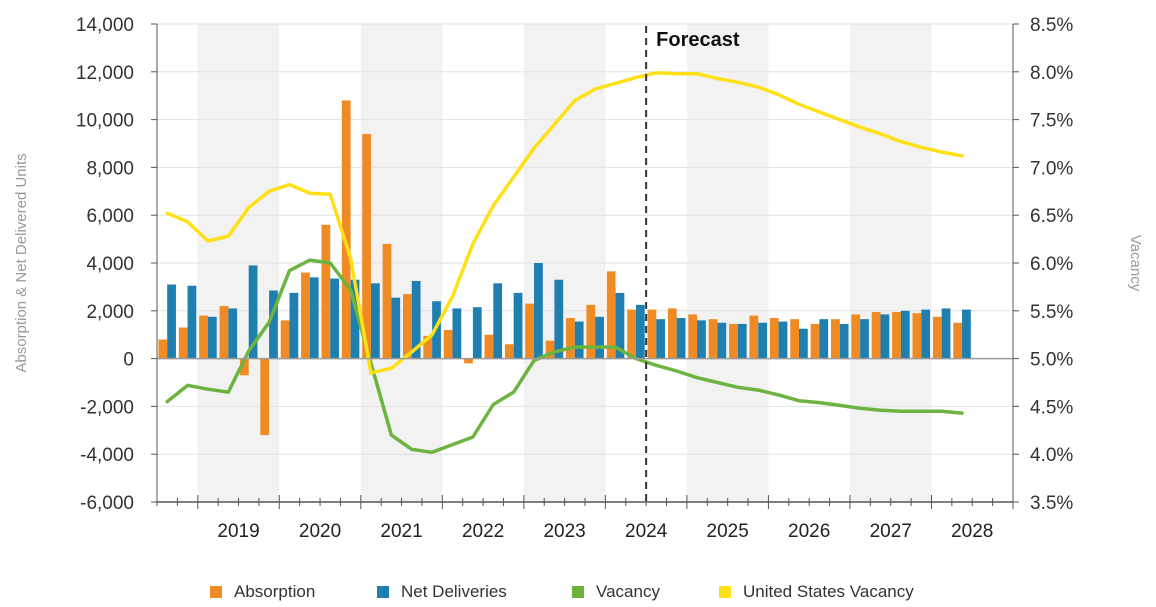 This screenshot has width=1156, height=607. I want to click on x-year-label: 2019, so click(238, 531).